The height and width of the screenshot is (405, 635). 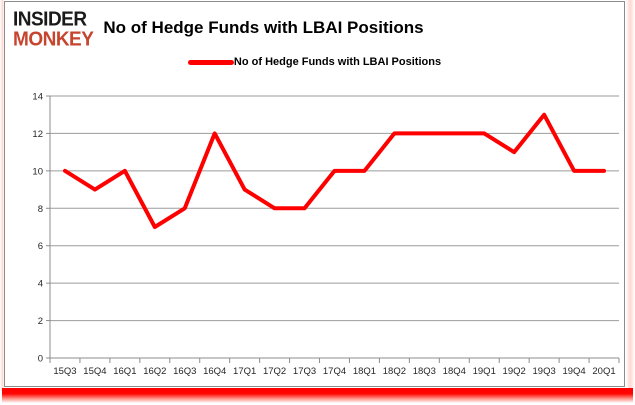 What do you see at coordinates (424, 371) in the screenshot?
I see `svg-text: 18Q3` at bounding box center [424, 371].